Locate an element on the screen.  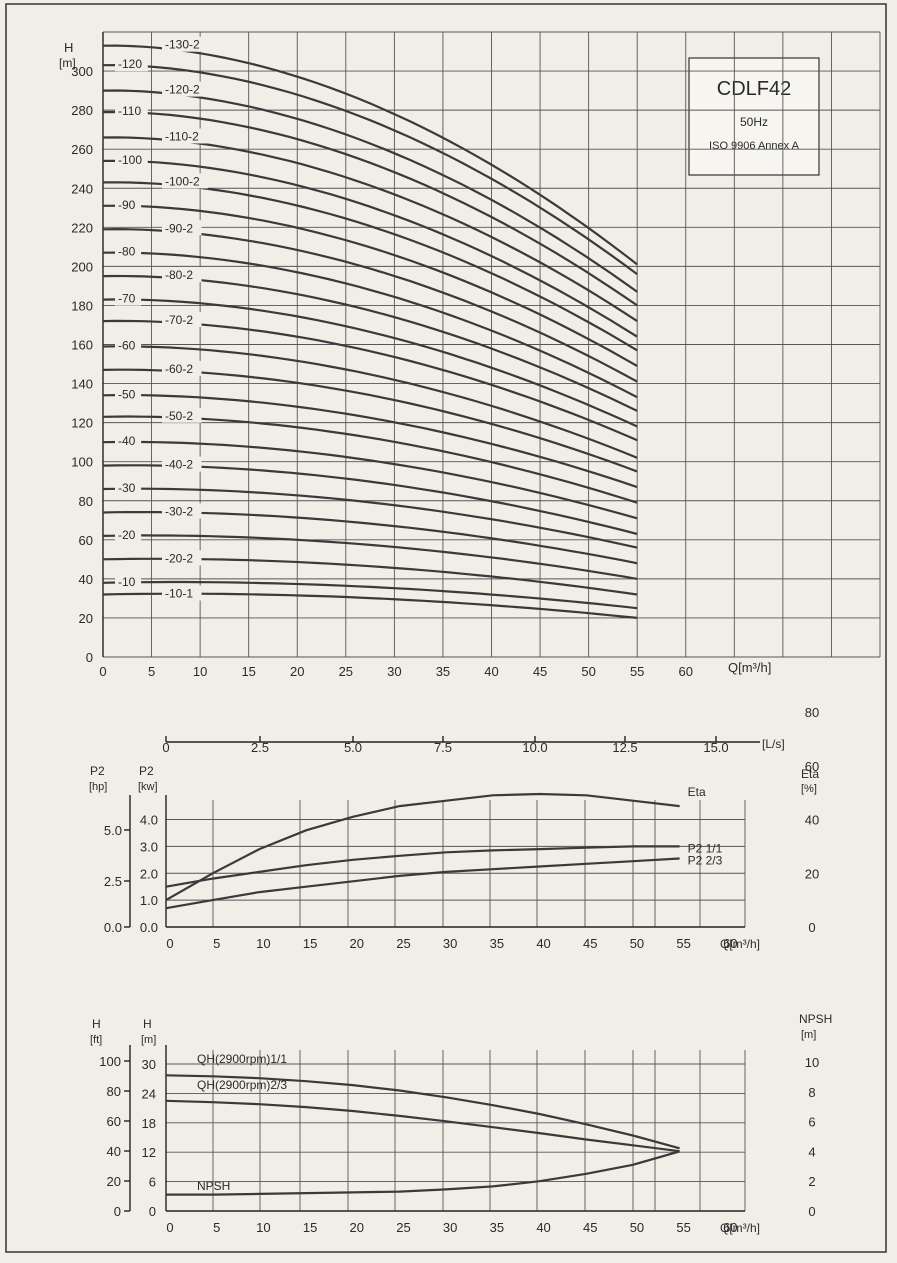
series-labelp2-2-3: P2 2/3 is located at coordinates (705, 860).